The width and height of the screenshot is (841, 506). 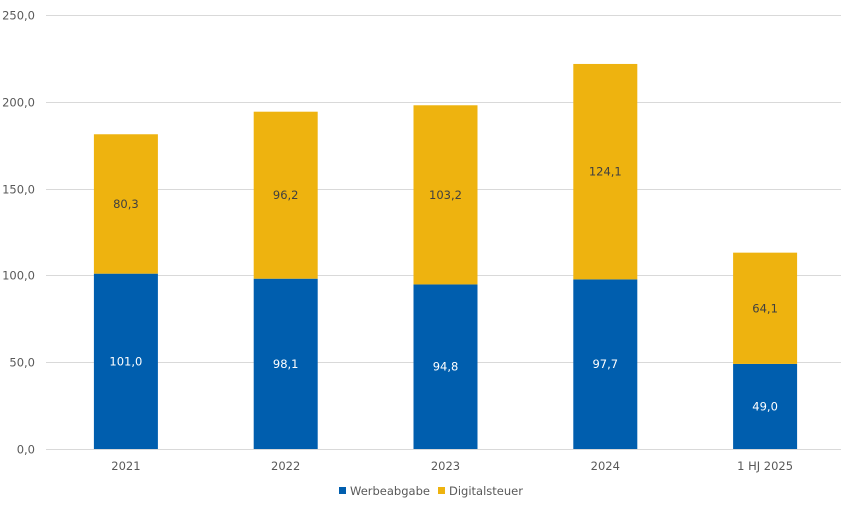 I want to click on y-tick-label: 100,0, so click(x=18, y=276).